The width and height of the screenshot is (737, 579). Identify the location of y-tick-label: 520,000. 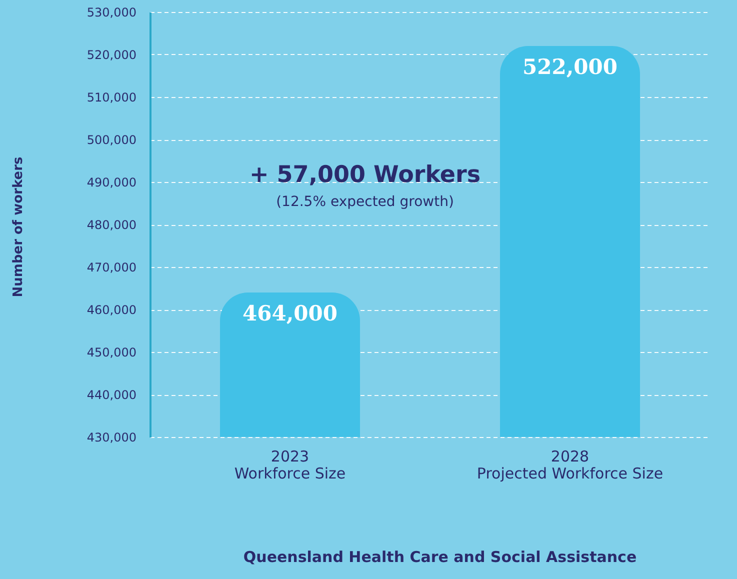
(111, 55).